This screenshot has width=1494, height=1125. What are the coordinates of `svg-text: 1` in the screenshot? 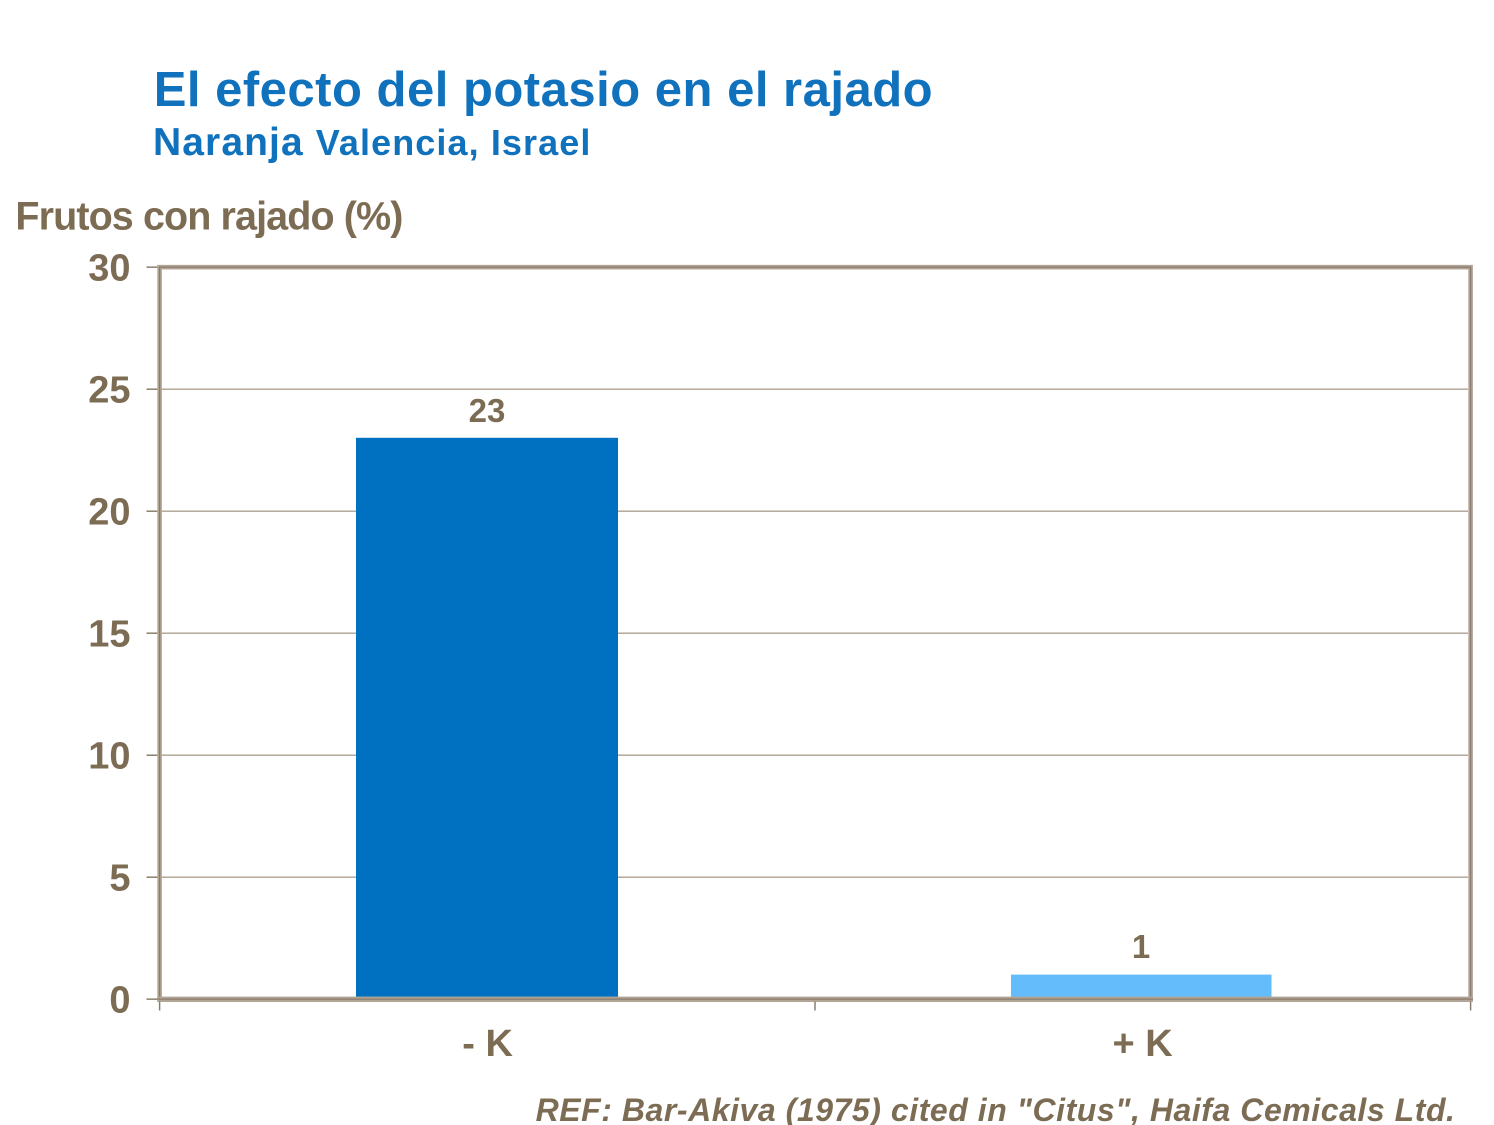 It's located at (1141, 946).